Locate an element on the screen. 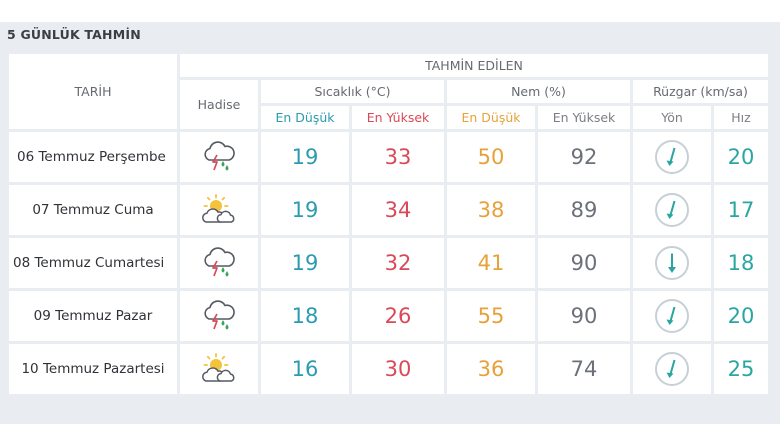 The height and width of the screenshot is (440, 780). humidity-min-value: 36 is located at coordinates (491, 369).